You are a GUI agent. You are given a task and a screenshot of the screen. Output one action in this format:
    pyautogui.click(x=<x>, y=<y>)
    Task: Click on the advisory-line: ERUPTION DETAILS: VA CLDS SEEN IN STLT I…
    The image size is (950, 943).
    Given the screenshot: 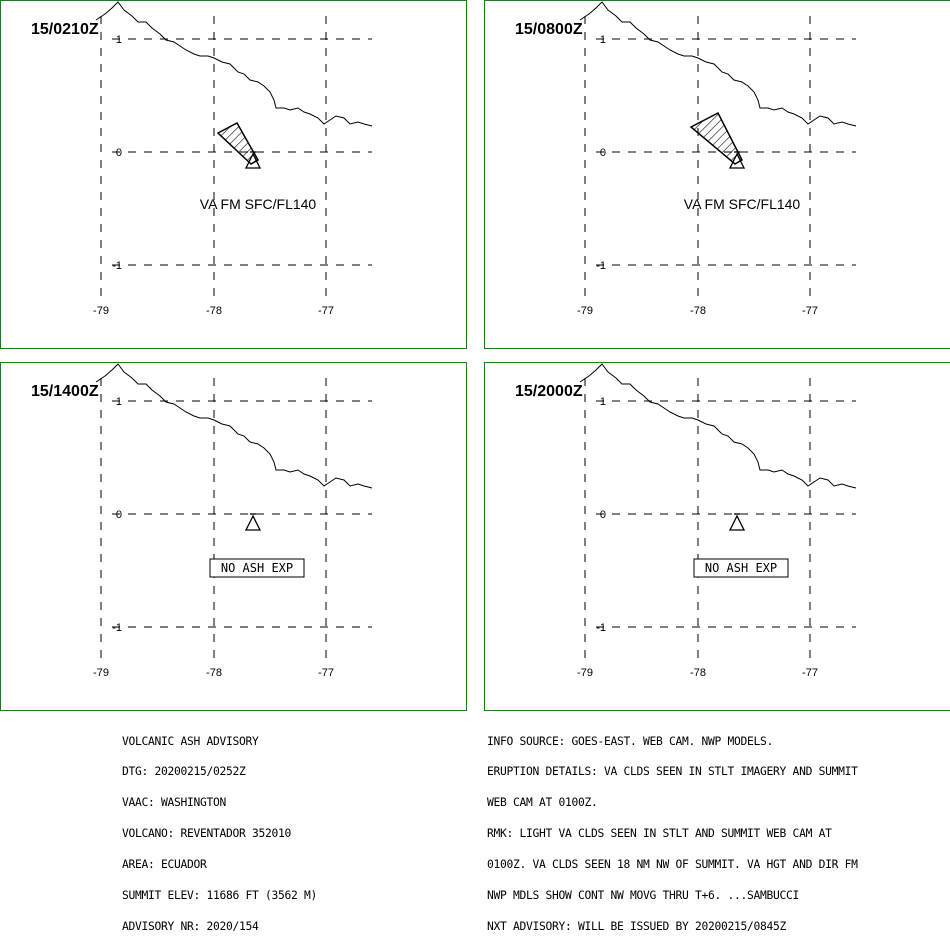 What is the action you would take?
    pyautogui.click(x=672, y=772)
    